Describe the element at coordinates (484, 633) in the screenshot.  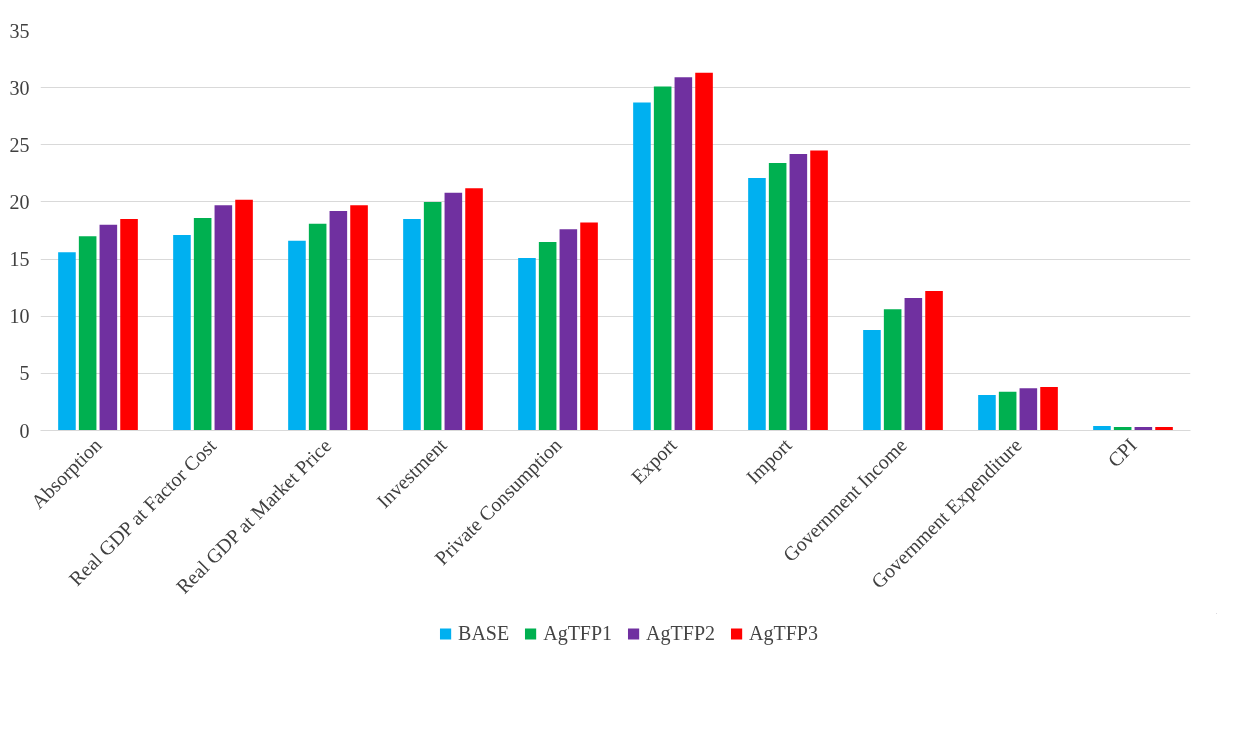
I see `legend-label: BASE` at that location.